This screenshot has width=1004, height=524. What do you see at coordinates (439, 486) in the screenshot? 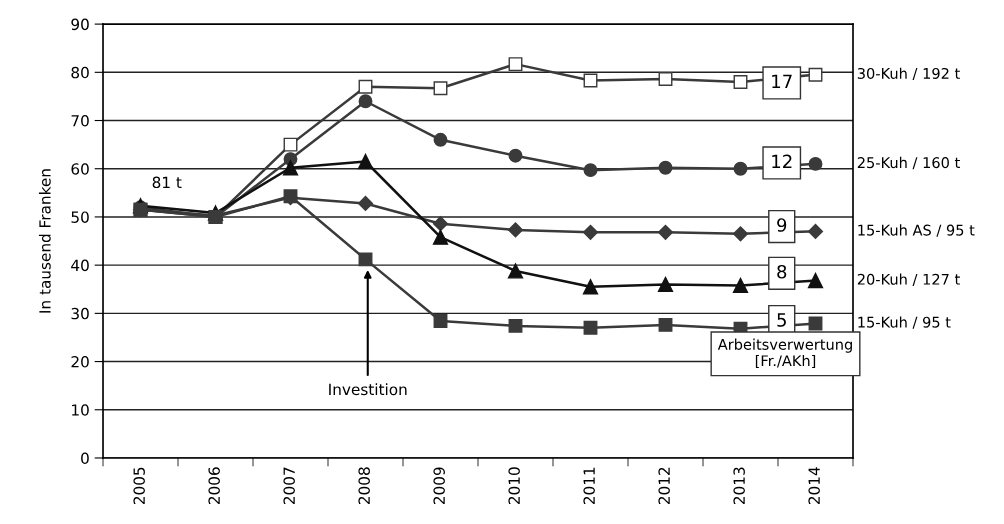
I see `x-tick-label: 2009` at bounding box center [439, 486].